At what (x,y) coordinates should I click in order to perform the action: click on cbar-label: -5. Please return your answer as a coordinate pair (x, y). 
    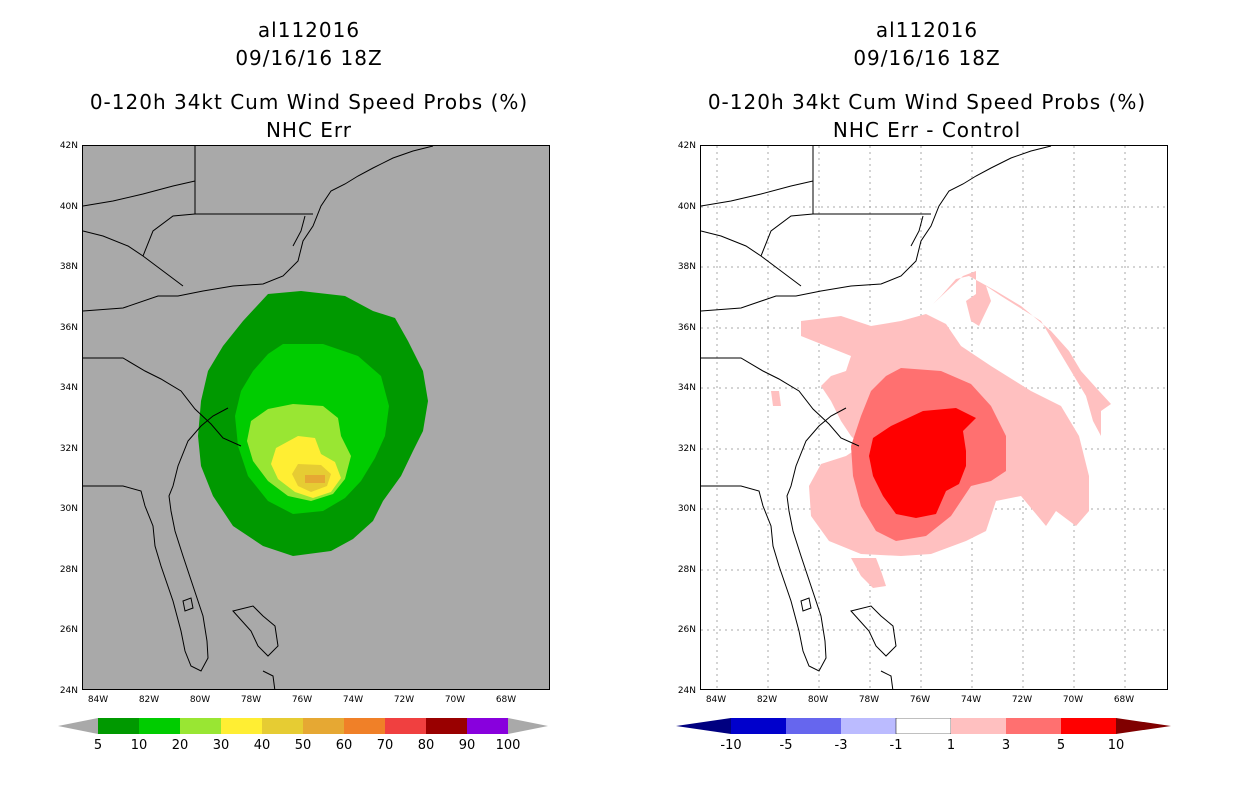
    Looking at the image, I should click on (786, 745).